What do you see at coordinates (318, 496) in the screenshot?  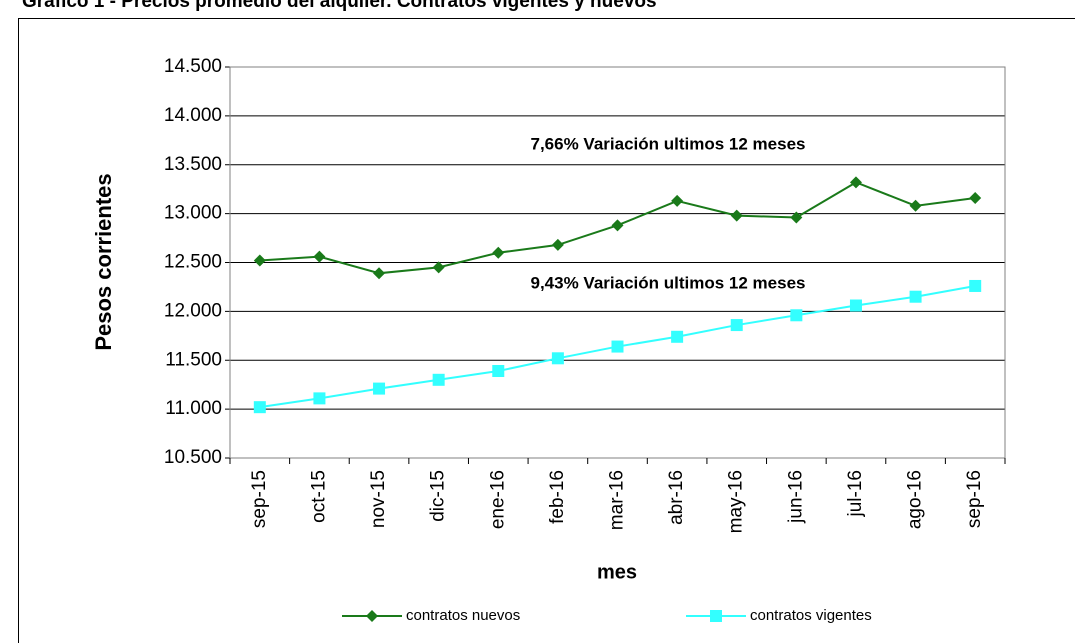 I see `x-tick-label: oct-15` at bounding box center [318, 496].